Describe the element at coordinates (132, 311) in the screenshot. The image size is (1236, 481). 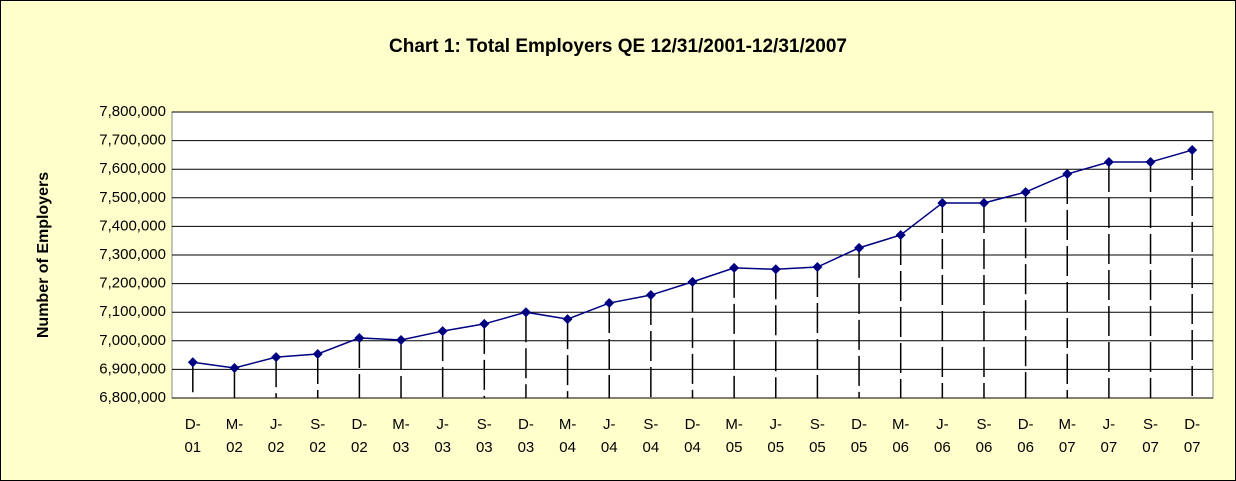
I see `y-tick-label: 7,100,000` at that location.